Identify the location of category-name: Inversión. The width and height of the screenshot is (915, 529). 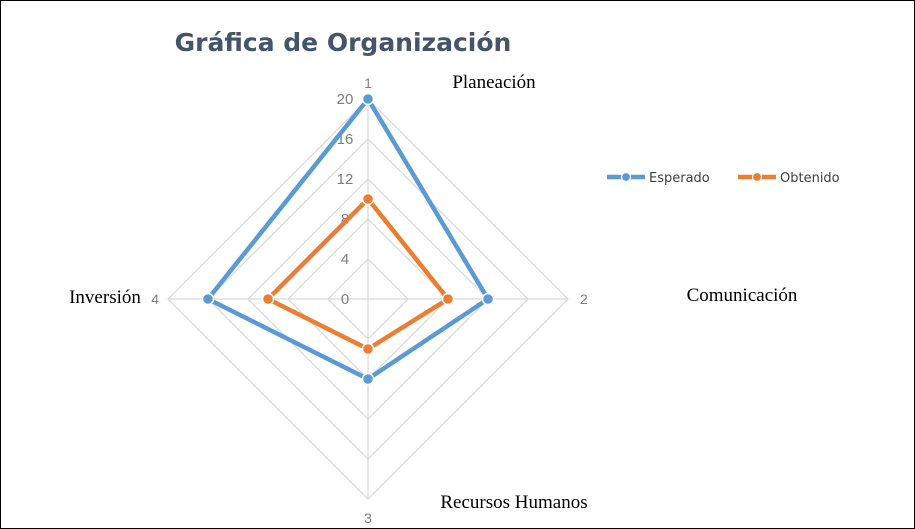
(105, 297).